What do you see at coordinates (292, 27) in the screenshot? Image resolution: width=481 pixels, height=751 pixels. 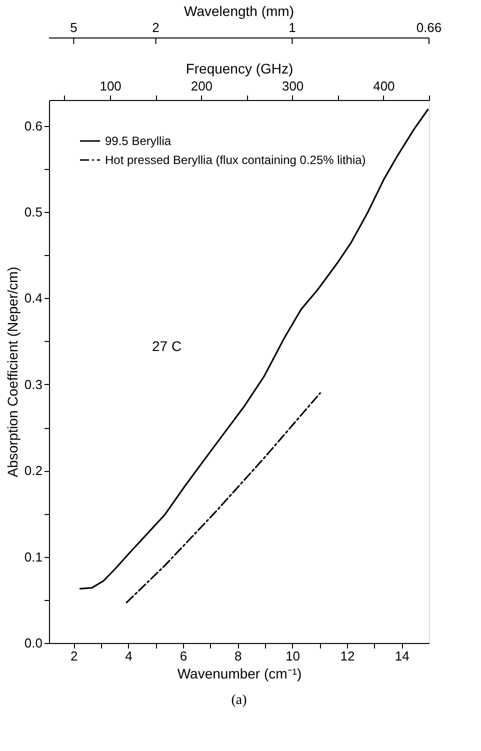 I see `text: 1` at bounding box center [292, 27].